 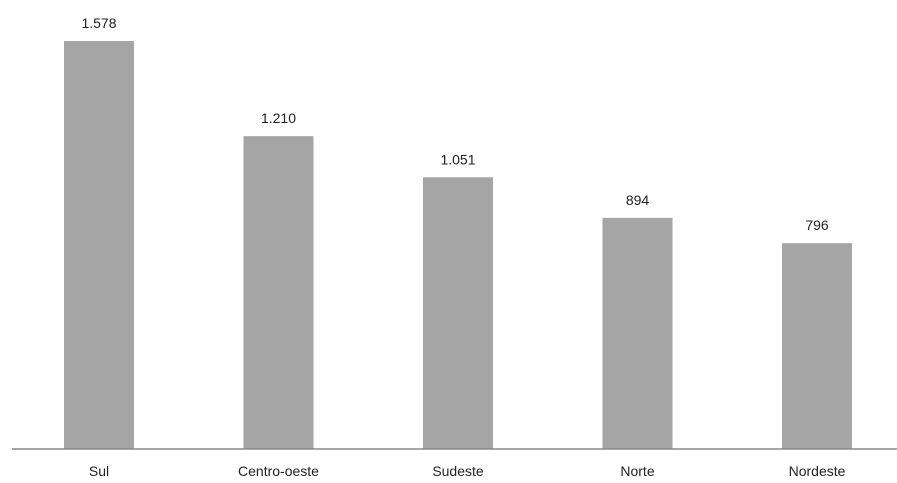 What do you see at coordinates (99, 245) in the screenshot?
I see `bar-sul` at bounding box center [99, 245].